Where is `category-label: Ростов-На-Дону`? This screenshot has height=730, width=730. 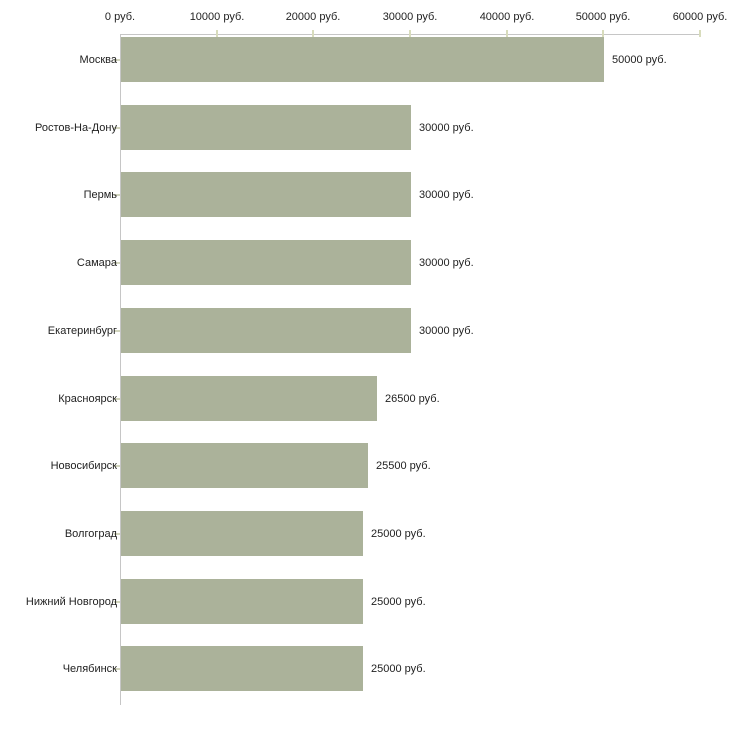 category-label: Ростов-На-Дону is located at coordinates (75, 128).